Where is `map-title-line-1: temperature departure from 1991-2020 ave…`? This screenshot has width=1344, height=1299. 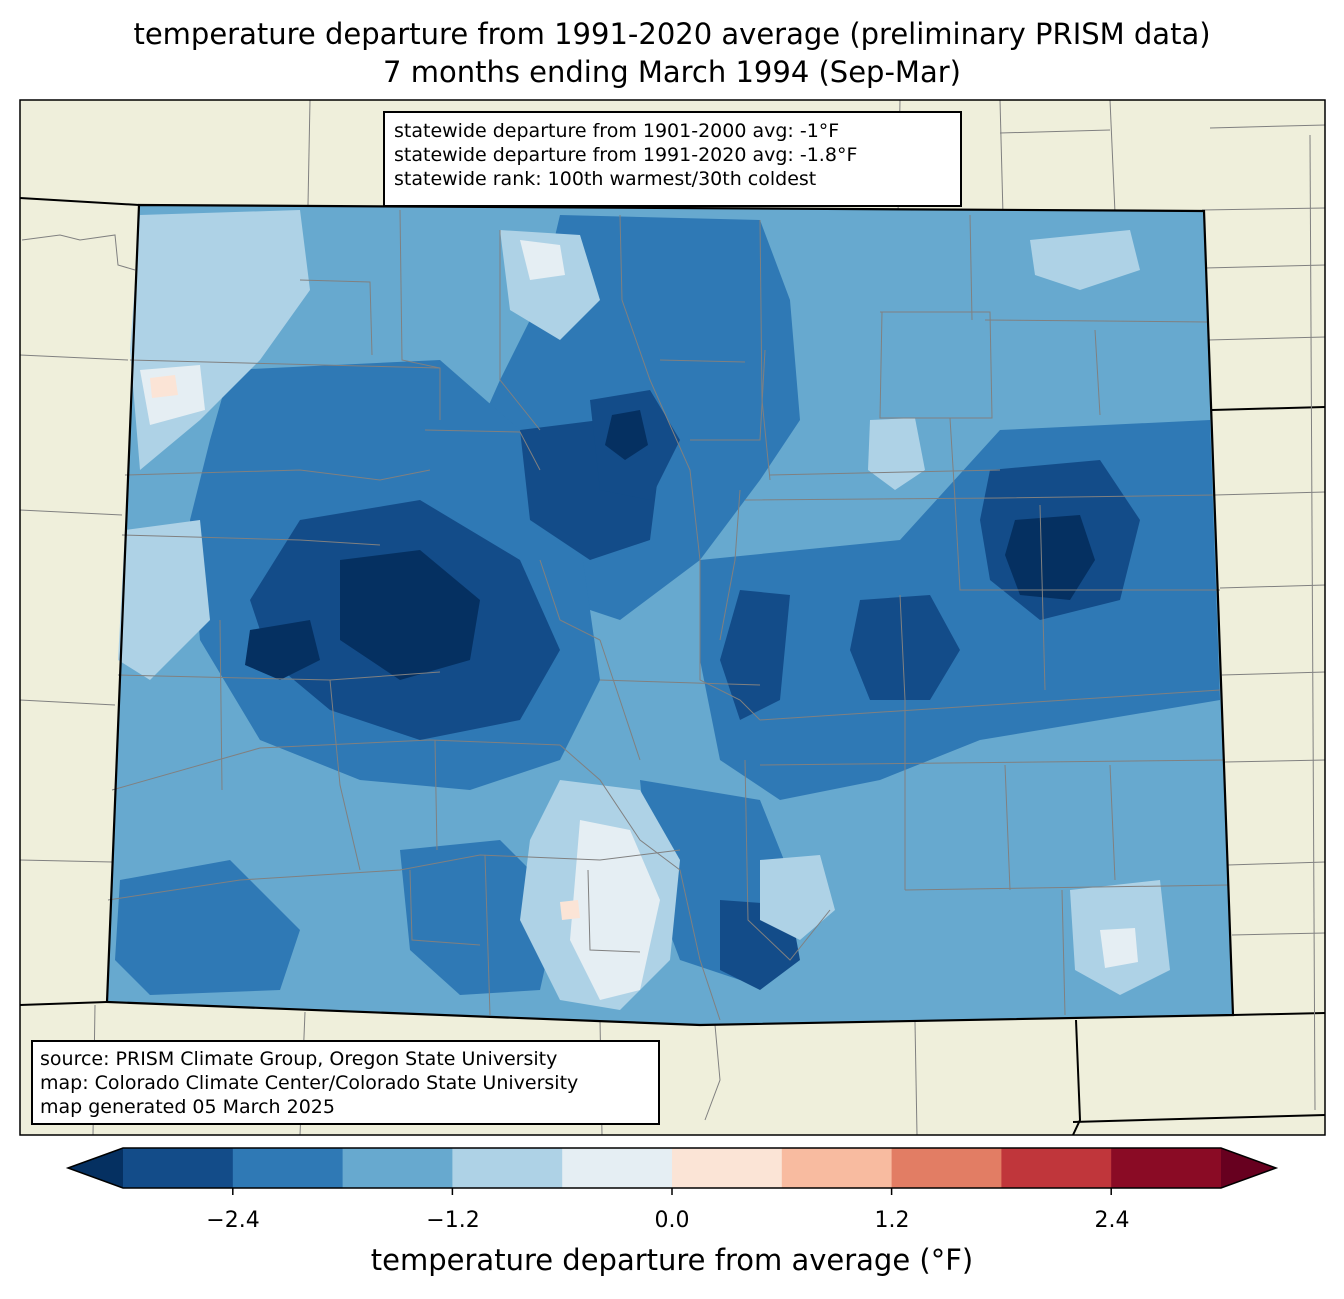 map-title-line-1: temperature departure from 1991-2020 ave… is located at coordinates (672, 34).